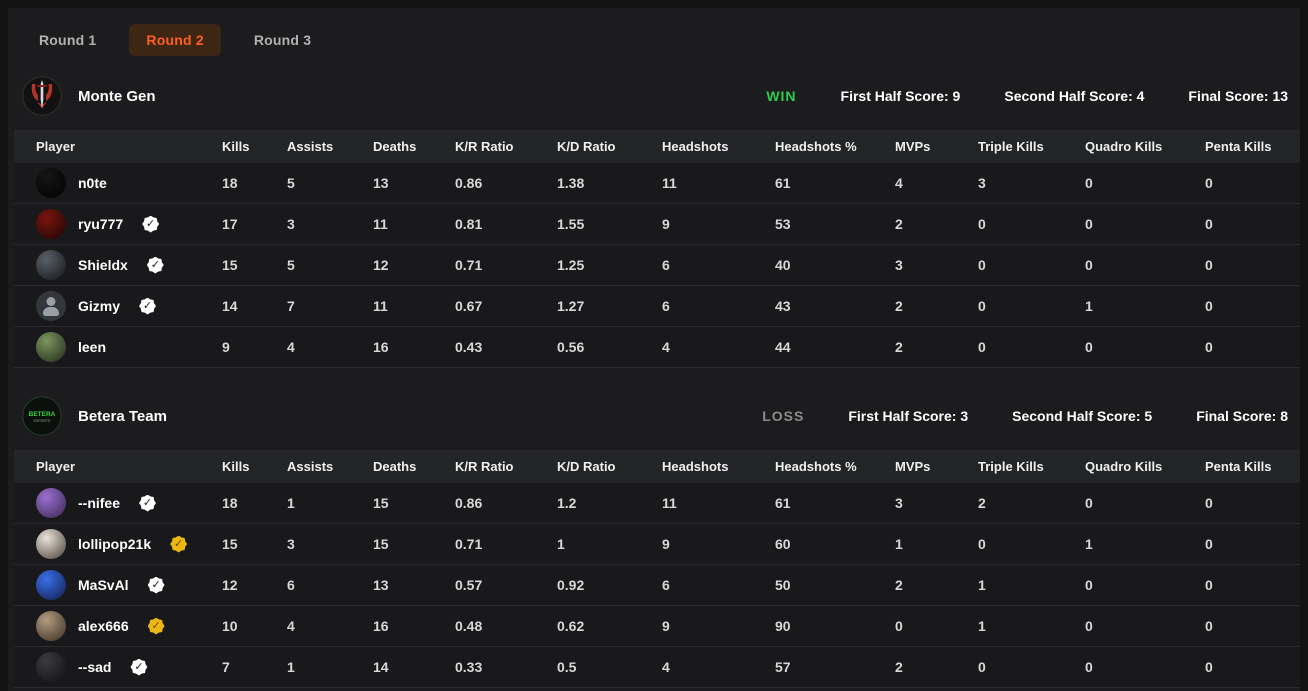 This screenshot has width=1308, height=691. What do you see at coordinates (381, 544) in the screenshot?
I see `stat-deaths: 15` at bounding box center [381, 544].